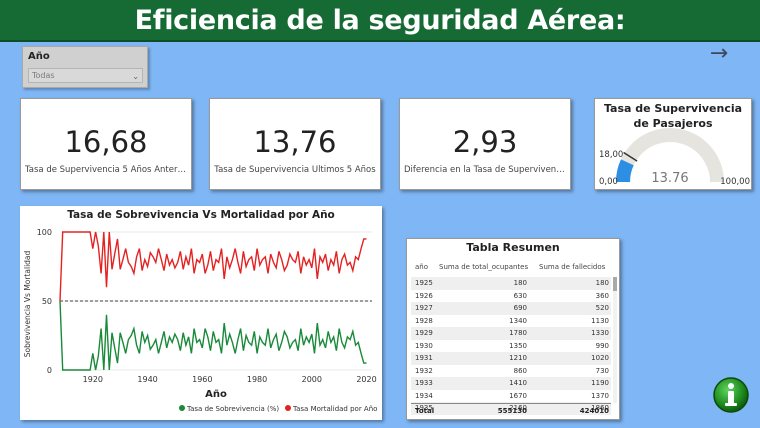 The height and width of the screenshot is (428, 760). What do you see at coordinates (518, 320) in the screenshot?
I see `cell-occupants: 1340` at bounding box center [518, 320].